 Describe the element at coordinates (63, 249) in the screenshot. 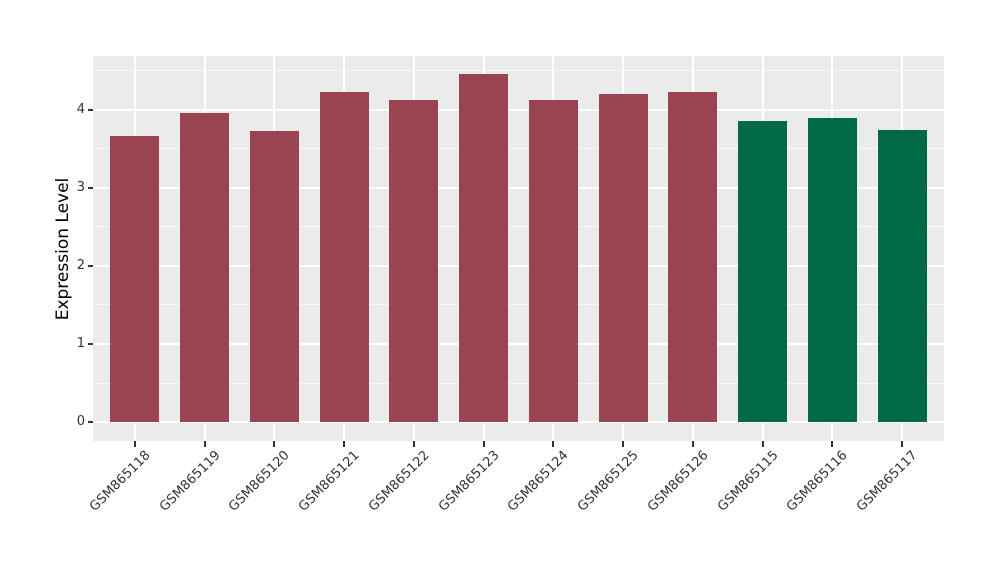

I see `y-axis-title: Expression Level` at that location.